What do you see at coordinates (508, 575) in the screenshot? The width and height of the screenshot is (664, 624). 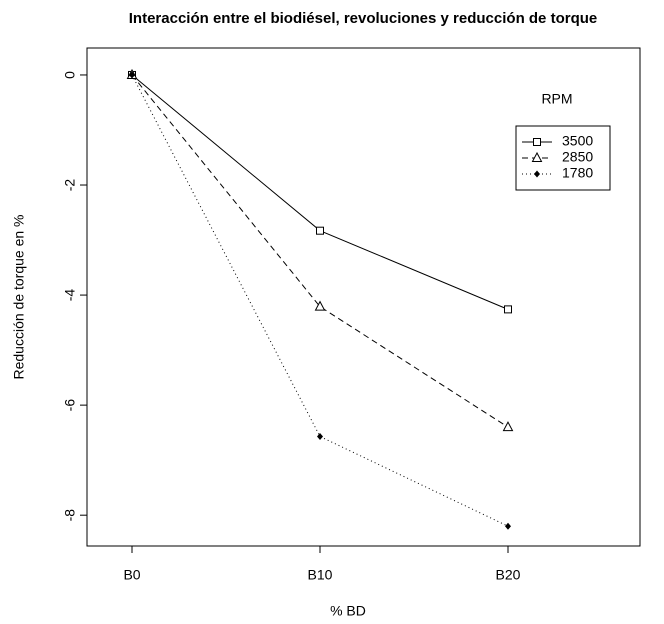 I see `x-tick-label: B20` at bounding box center [508, 575].